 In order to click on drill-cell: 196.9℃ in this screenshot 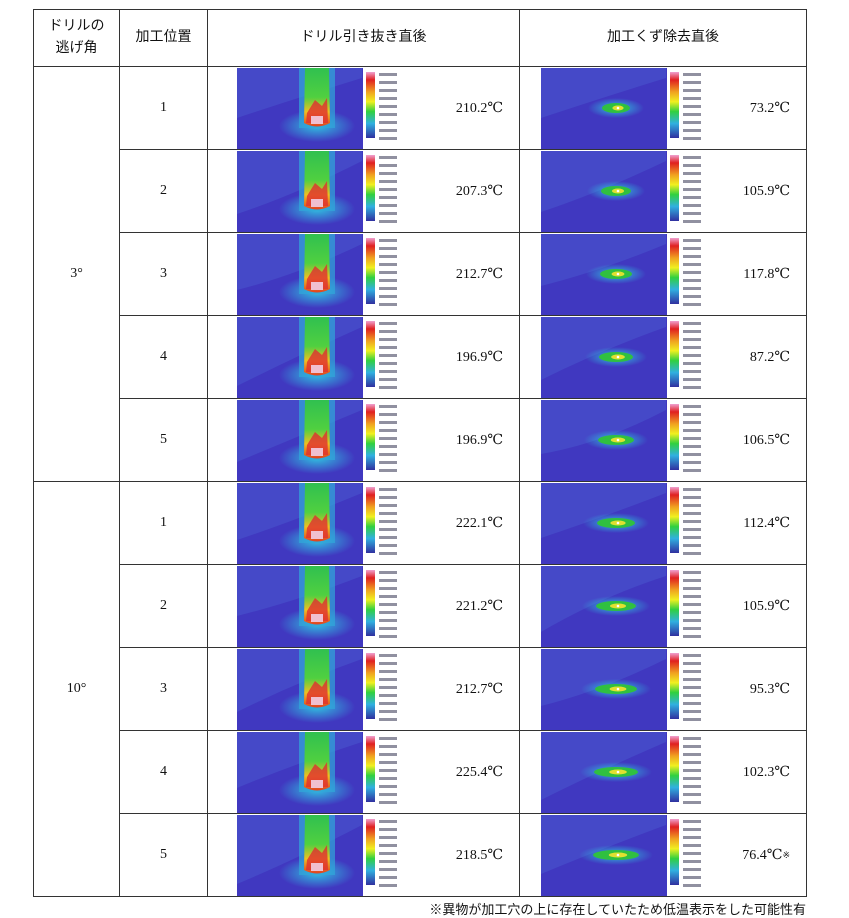, I will do `click(363, 357)`.